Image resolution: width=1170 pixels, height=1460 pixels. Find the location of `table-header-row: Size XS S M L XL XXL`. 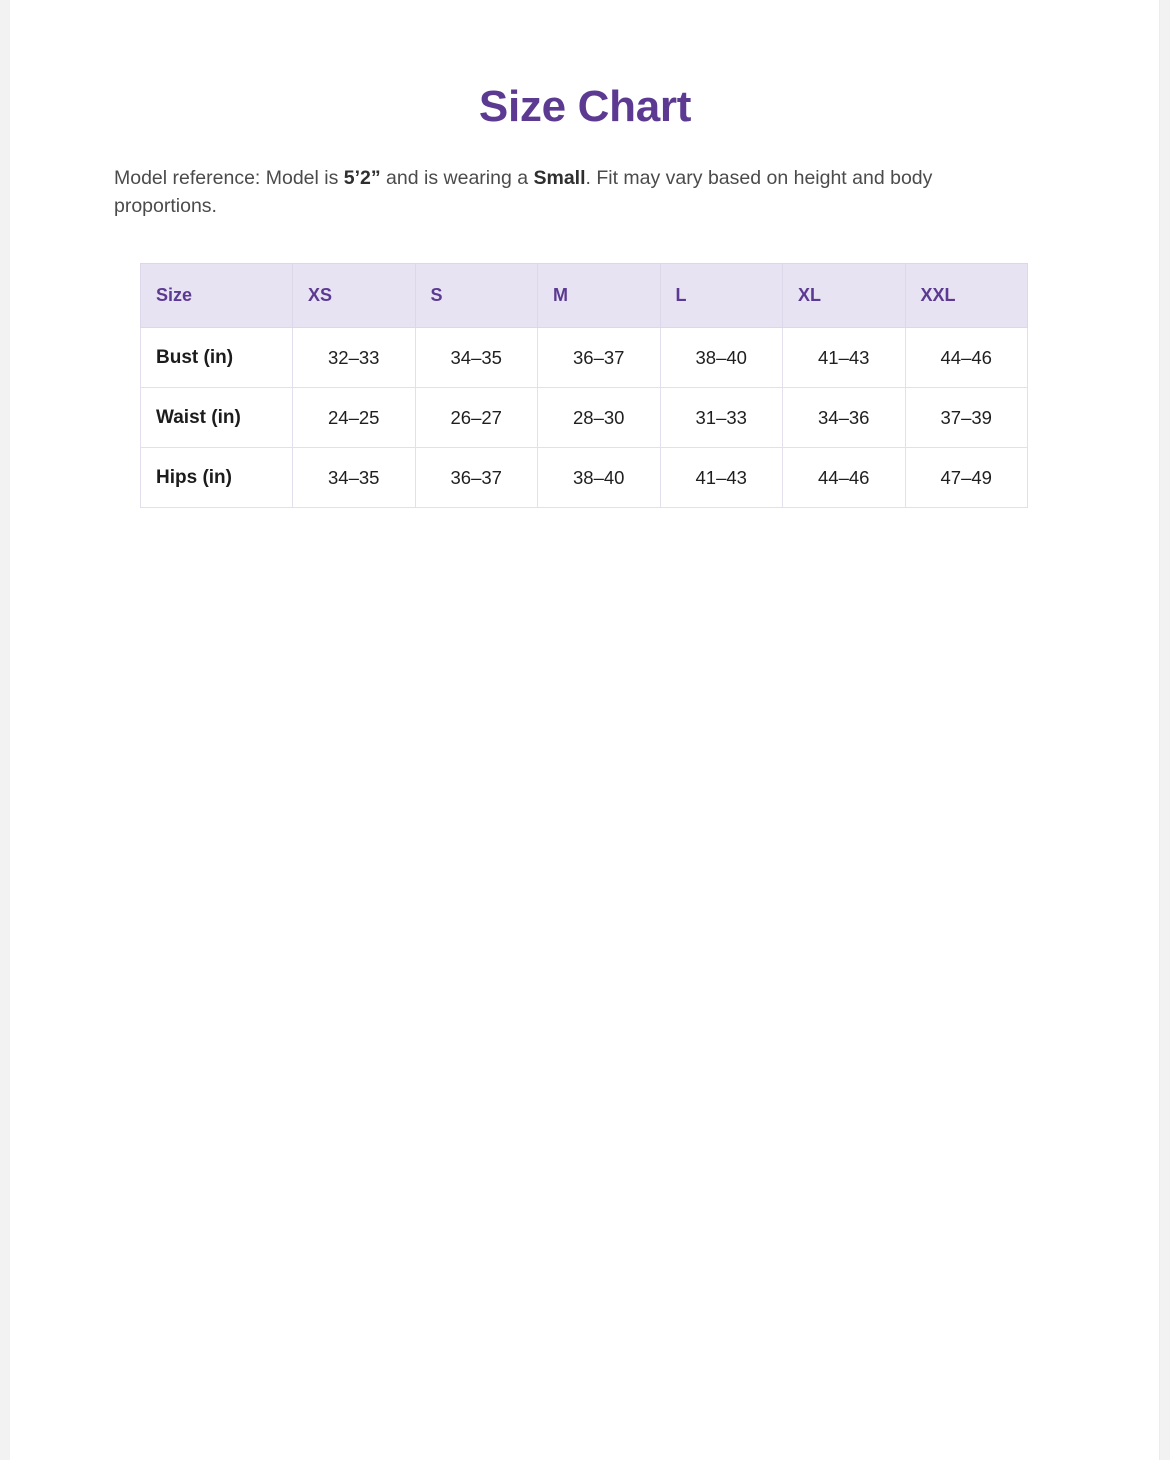

table-header-row: Size XS S M L XL XXL is located at coordinates (584, 295).